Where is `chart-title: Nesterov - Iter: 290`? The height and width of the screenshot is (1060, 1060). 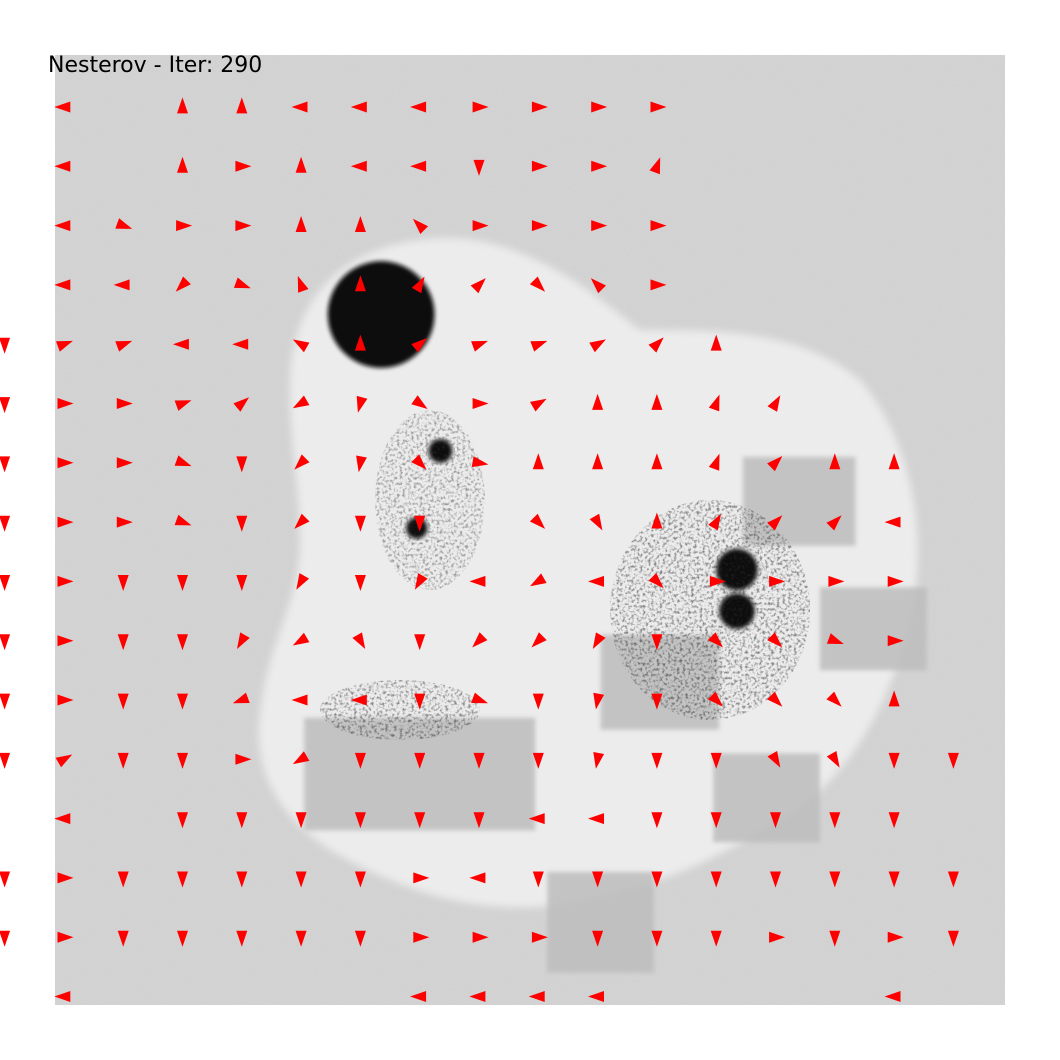 chart-title: Nesterov - Iter: 290 is located at coordinates (155, 65).